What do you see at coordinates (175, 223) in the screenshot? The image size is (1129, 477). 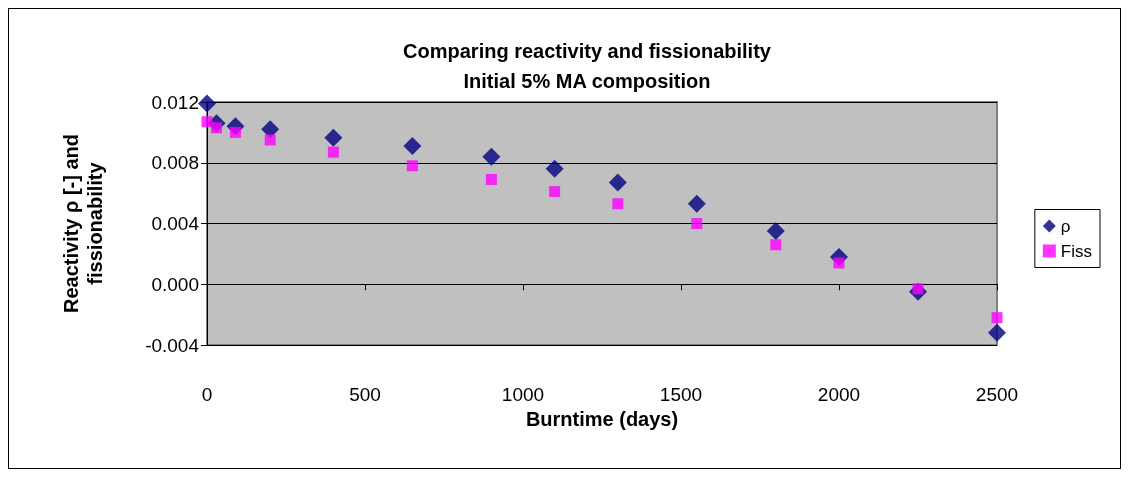 I see `y-tick-label: 0.004` at bounding box center [175, 223].